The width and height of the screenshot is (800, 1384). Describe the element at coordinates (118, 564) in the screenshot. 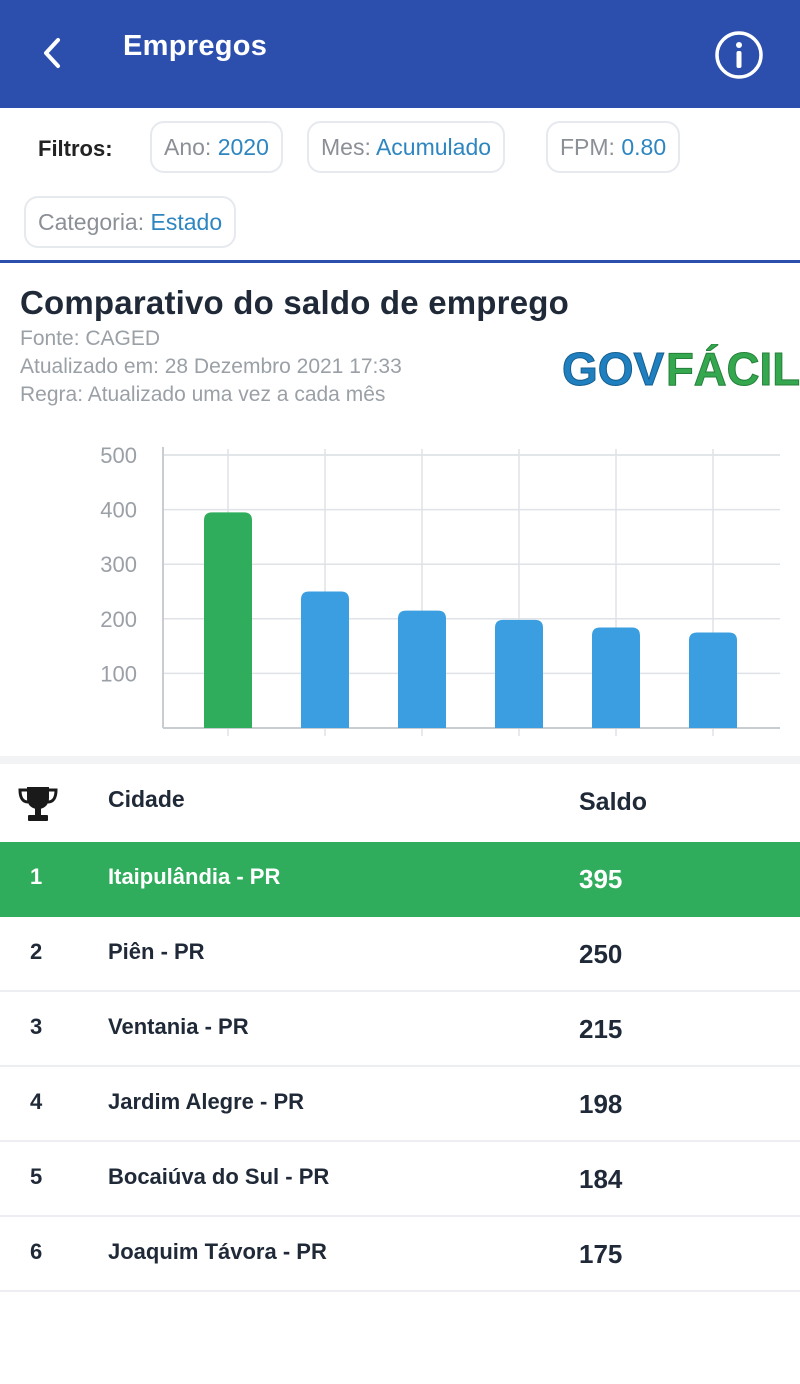

I see `y-tick-label: 300` at that location.